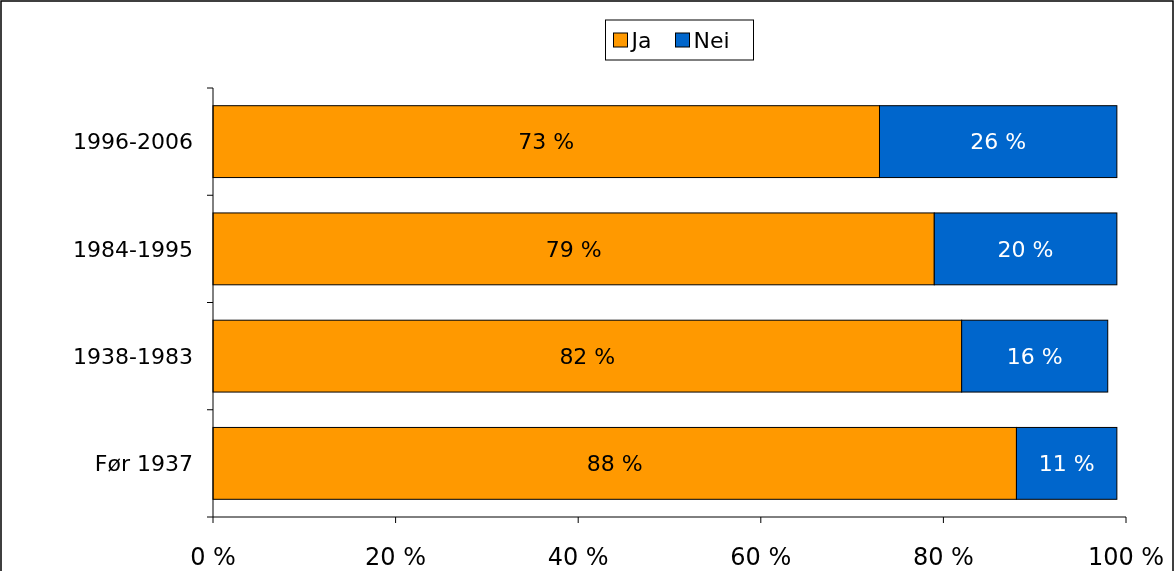  I want to click on data-label: 82 %, so click(587, 356).